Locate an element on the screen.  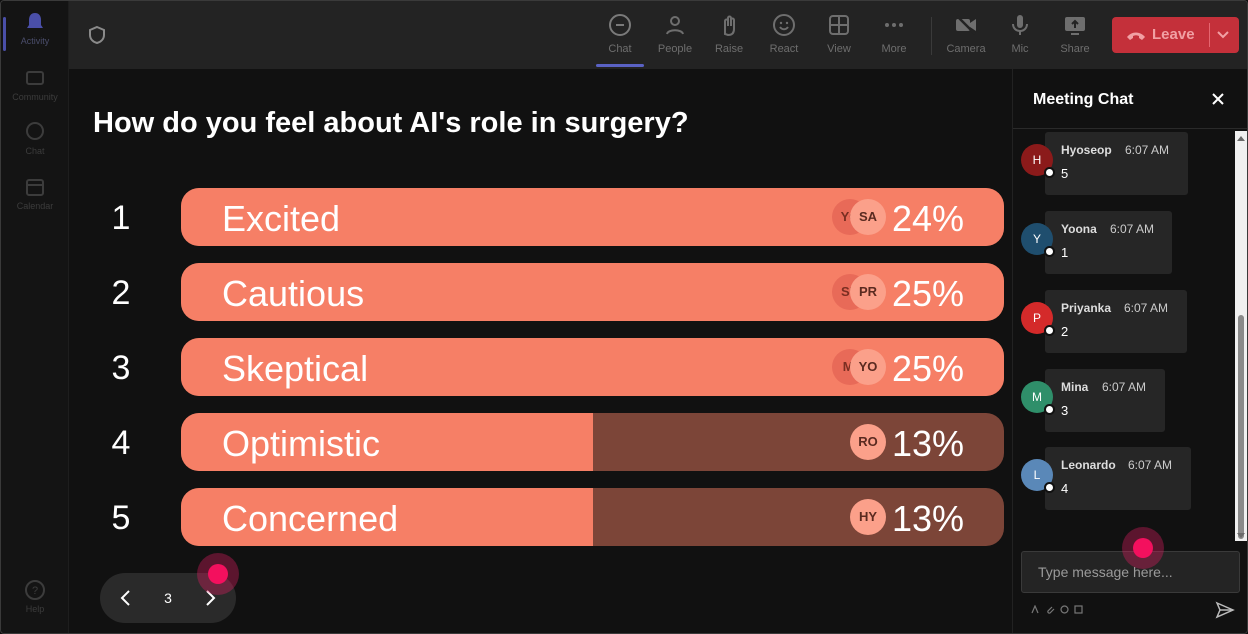
more-button: More is located at coordinates (894, 37).